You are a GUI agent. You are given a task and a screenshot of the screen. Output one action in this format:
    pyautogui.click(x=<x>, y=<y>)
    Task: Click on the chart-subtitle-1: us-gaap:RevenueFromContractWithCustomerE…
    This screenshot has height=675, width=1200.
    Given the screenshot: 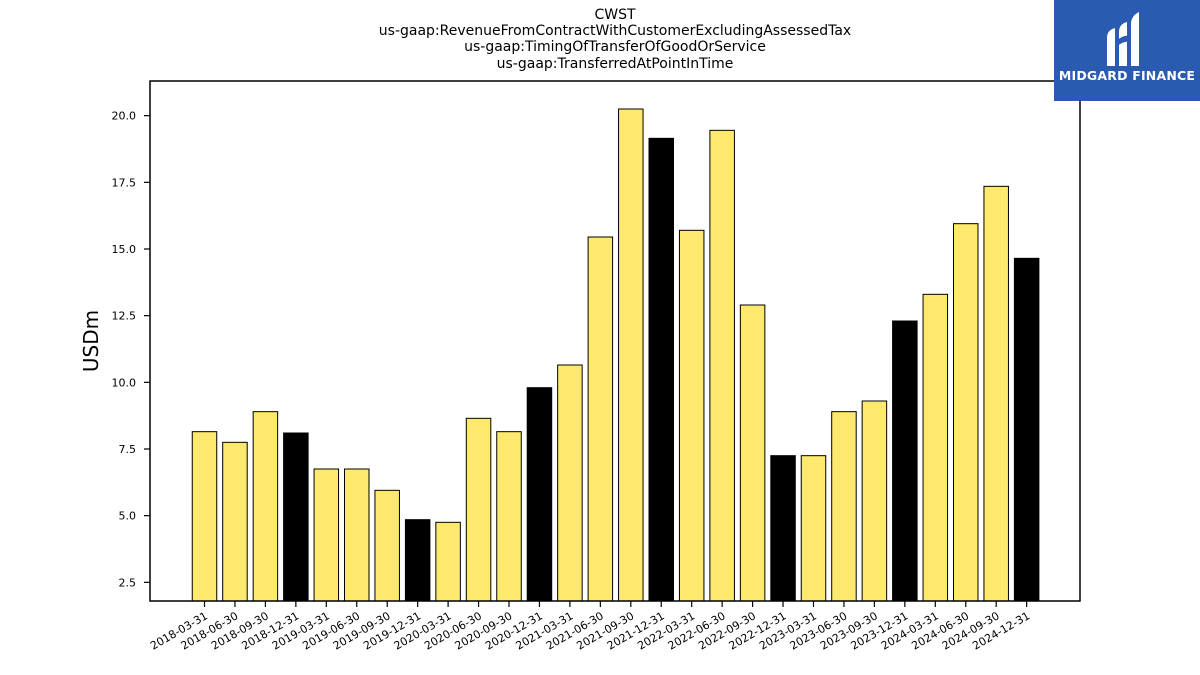 What is the action you would take?
    pyautogui.click(x=615, y=31)
    